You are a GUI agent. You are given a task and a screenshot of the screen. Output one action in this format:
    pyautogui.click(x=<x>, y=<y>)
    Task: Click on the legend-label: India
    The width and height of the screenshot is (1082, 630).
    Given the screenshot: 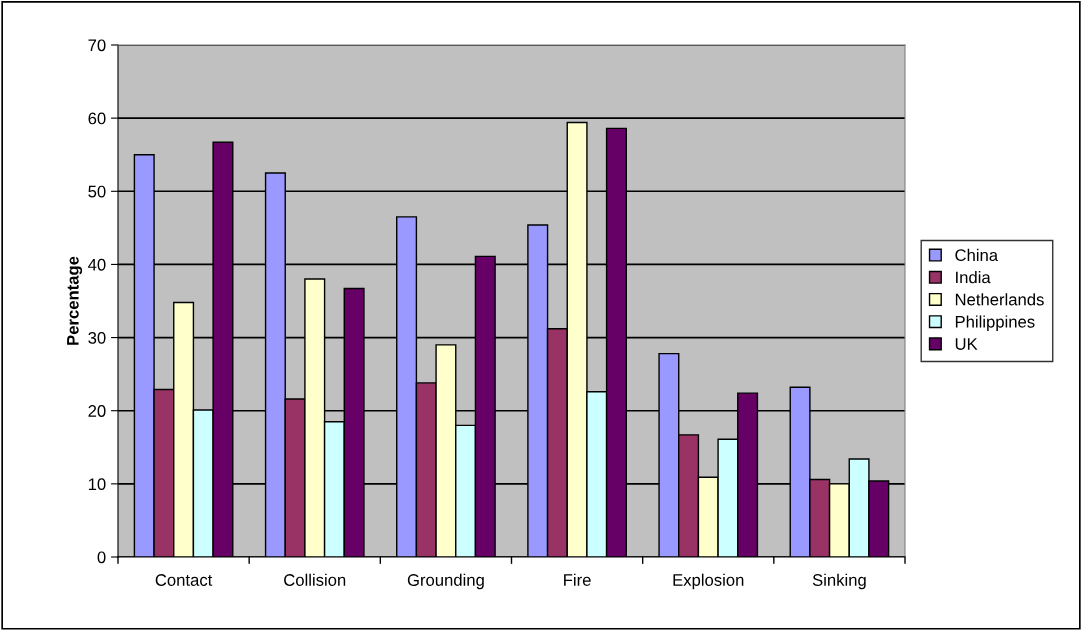 What is the action you would take?
    pyautogui.click(x=973, y=277)
    